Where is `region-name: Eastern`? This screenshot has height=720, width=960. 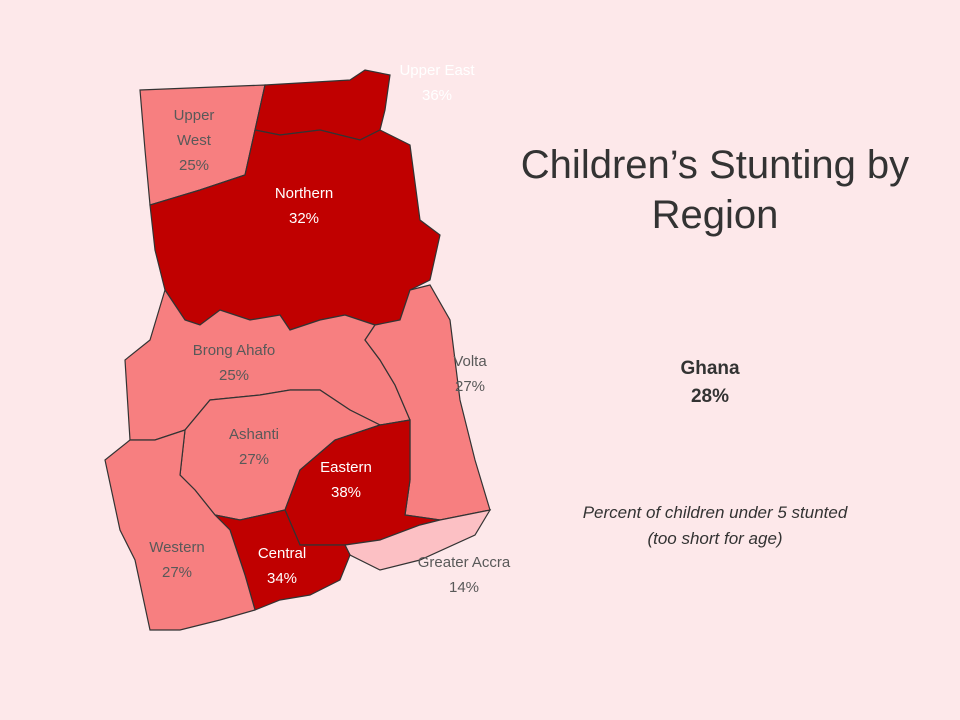
region-name: Eastern is located at coordinates (346, 467).